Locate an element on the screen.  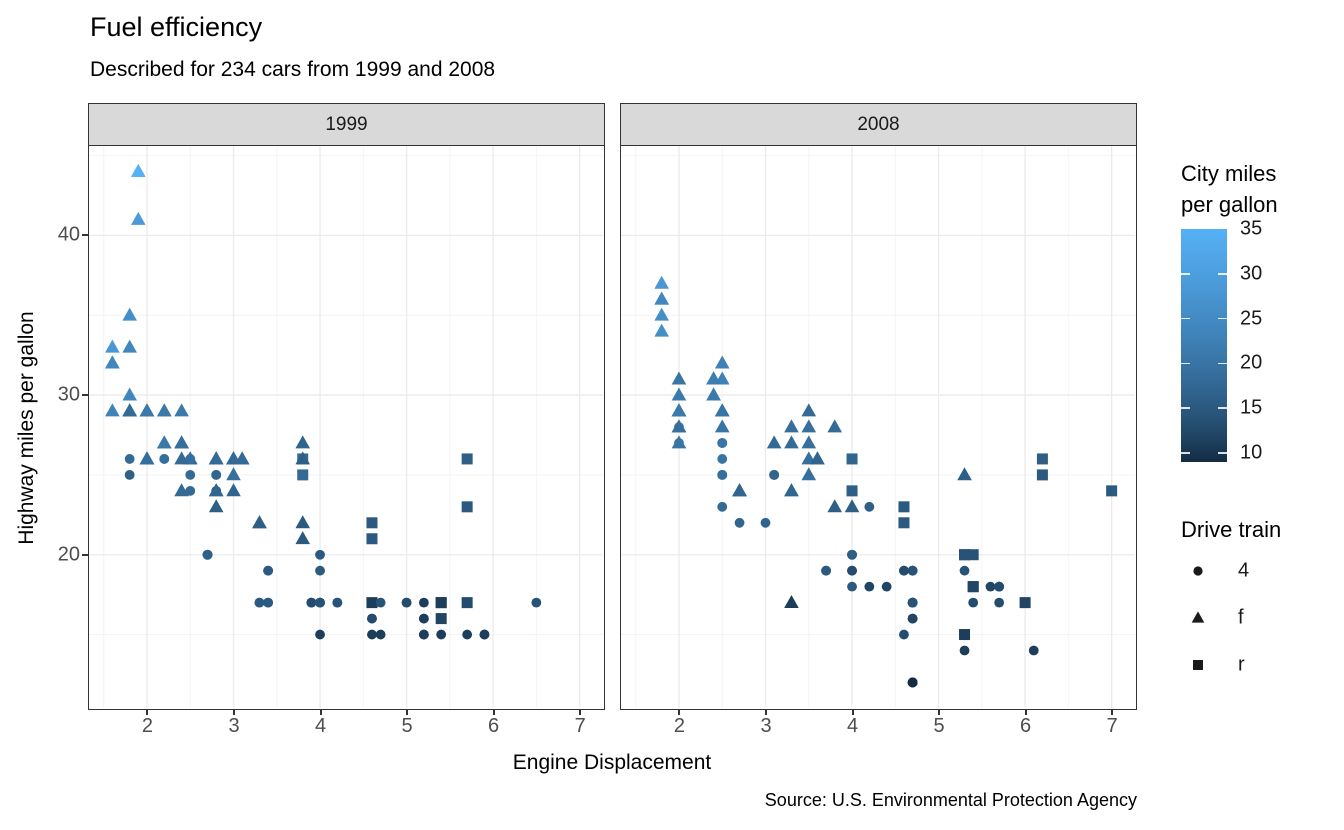
x-tick-label: 4 is located at coordinates (320, 726).